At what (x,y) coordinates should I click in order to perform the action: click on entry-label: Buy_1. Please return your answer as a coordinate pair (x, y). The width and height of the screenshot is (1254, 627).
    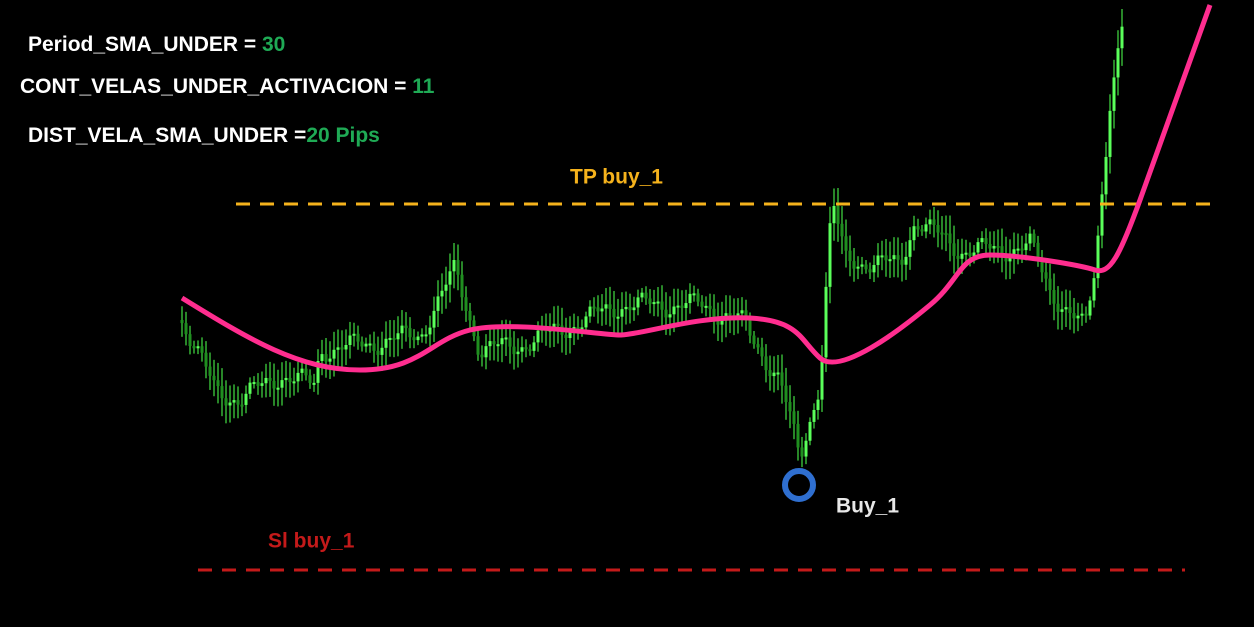
    Looking at the image, I should click on (867, 506).